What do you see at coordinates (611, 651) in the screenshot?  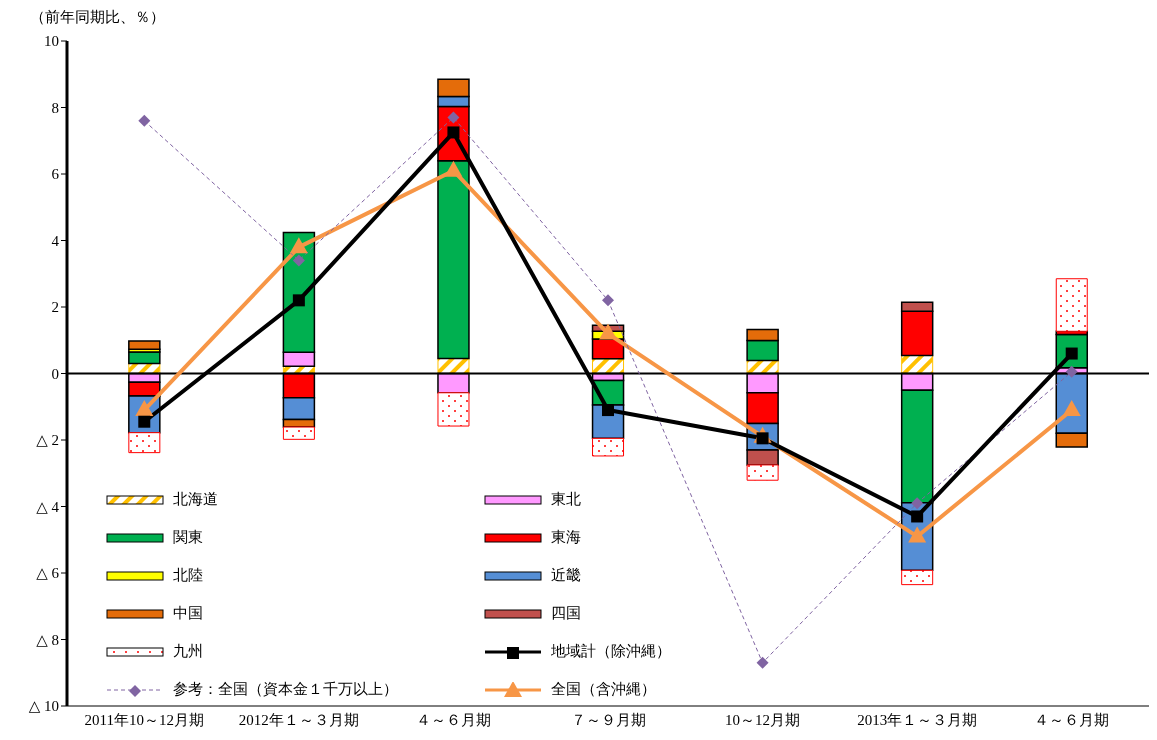 I see `legend-label: 地域計（除沖縄）` at bounding box center [611, 651].